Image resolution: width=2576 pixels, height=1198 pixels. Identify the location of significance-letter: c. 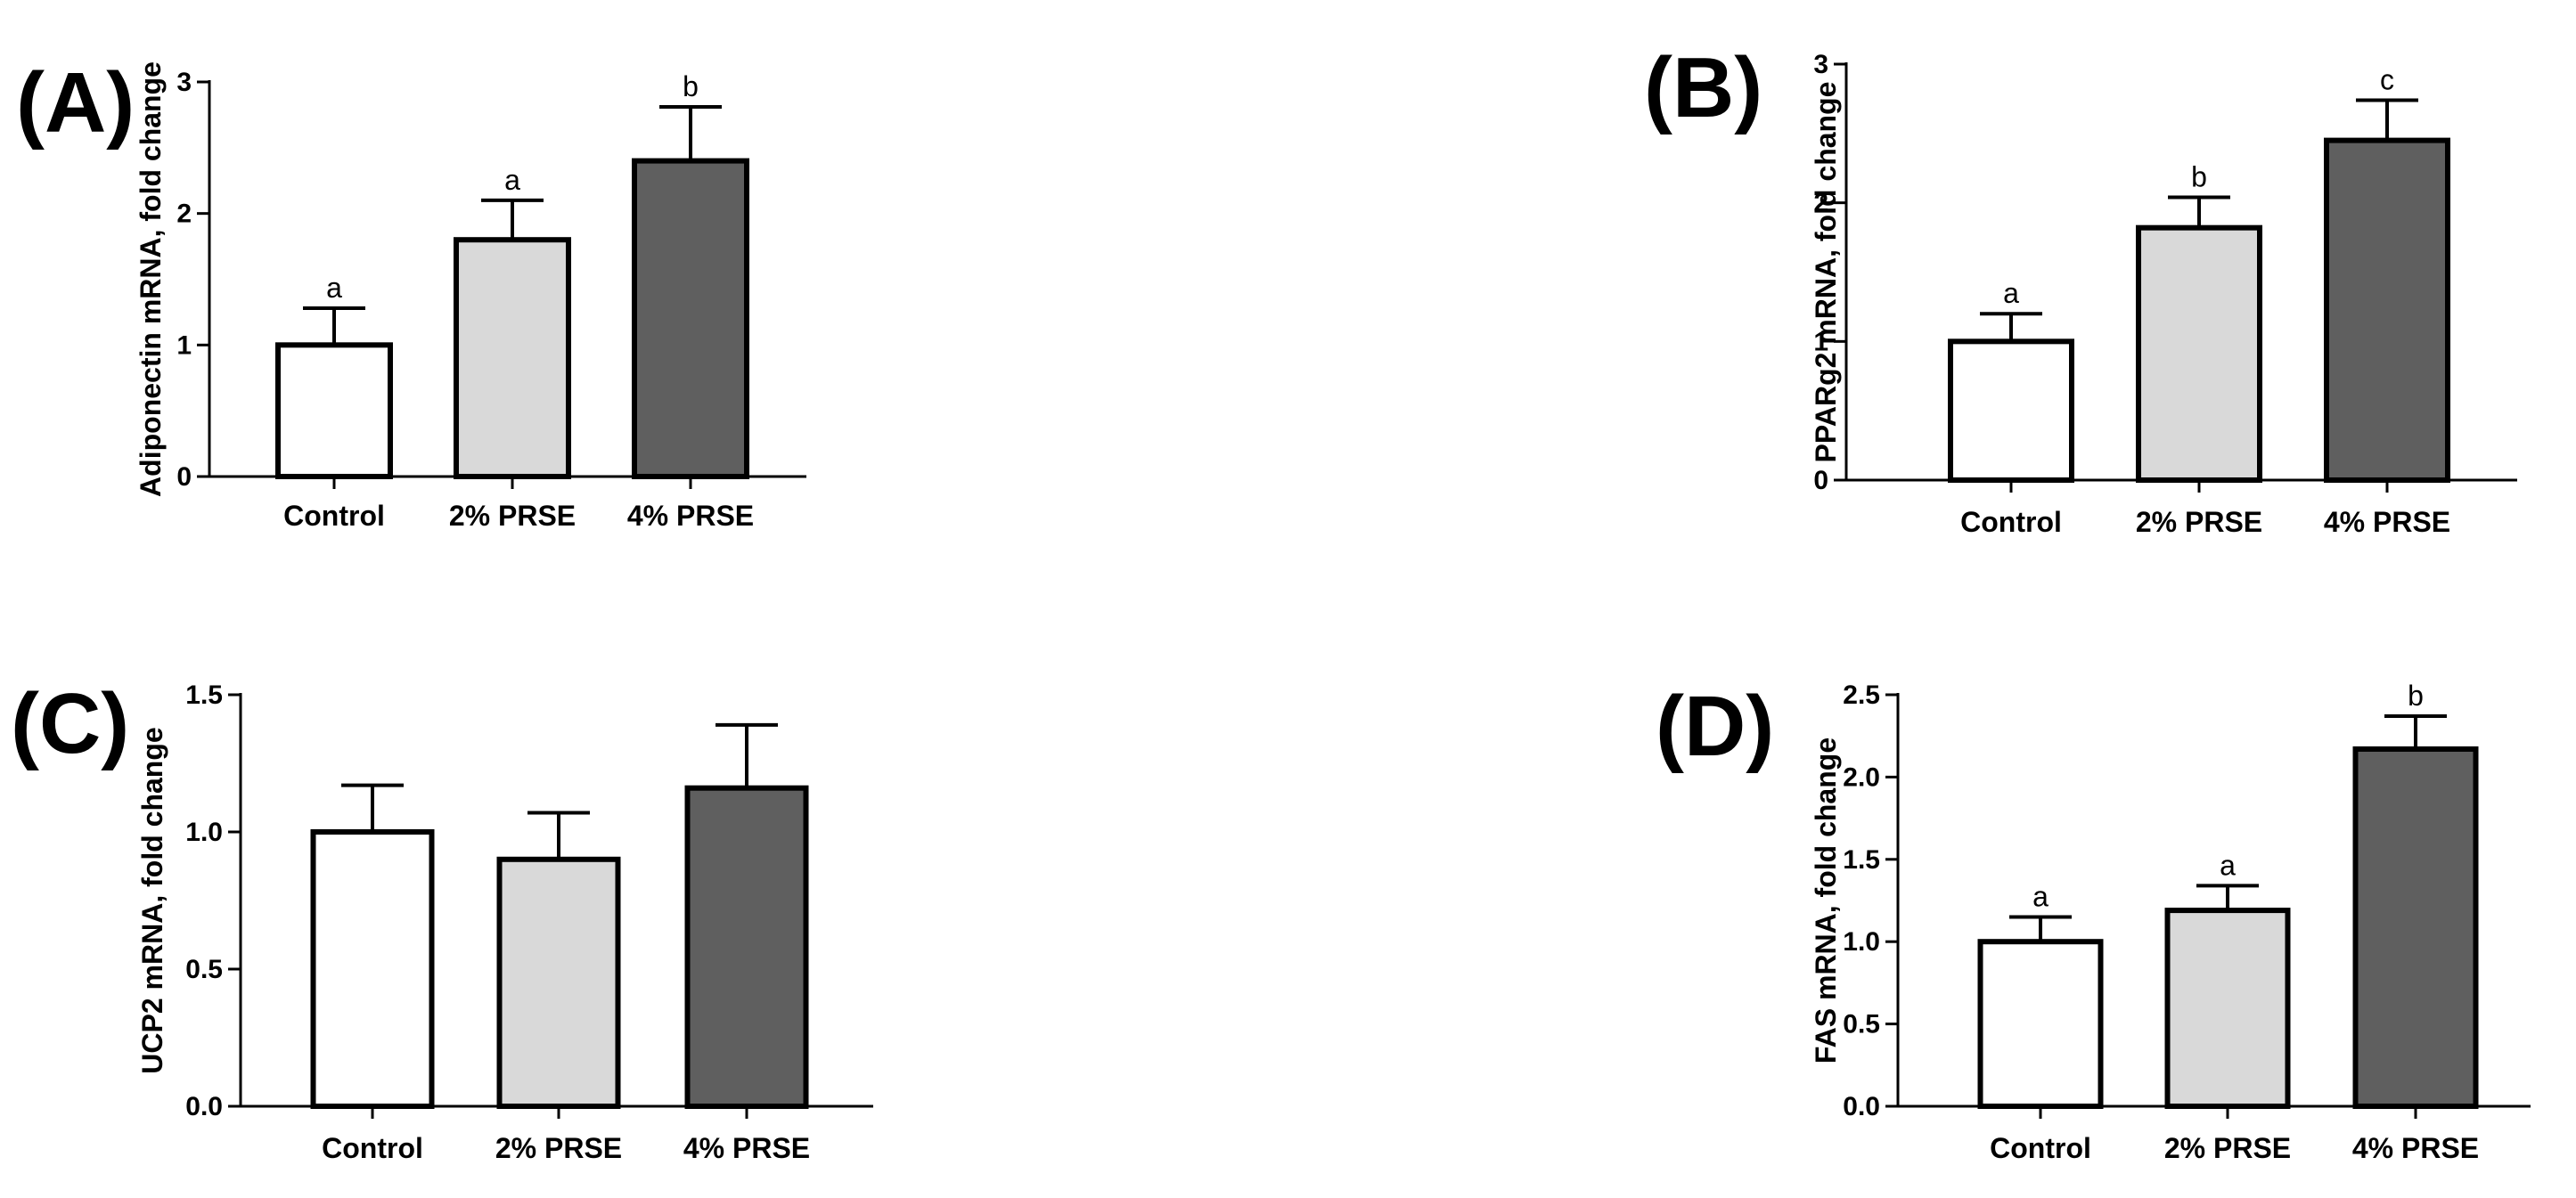
(2387, 79).